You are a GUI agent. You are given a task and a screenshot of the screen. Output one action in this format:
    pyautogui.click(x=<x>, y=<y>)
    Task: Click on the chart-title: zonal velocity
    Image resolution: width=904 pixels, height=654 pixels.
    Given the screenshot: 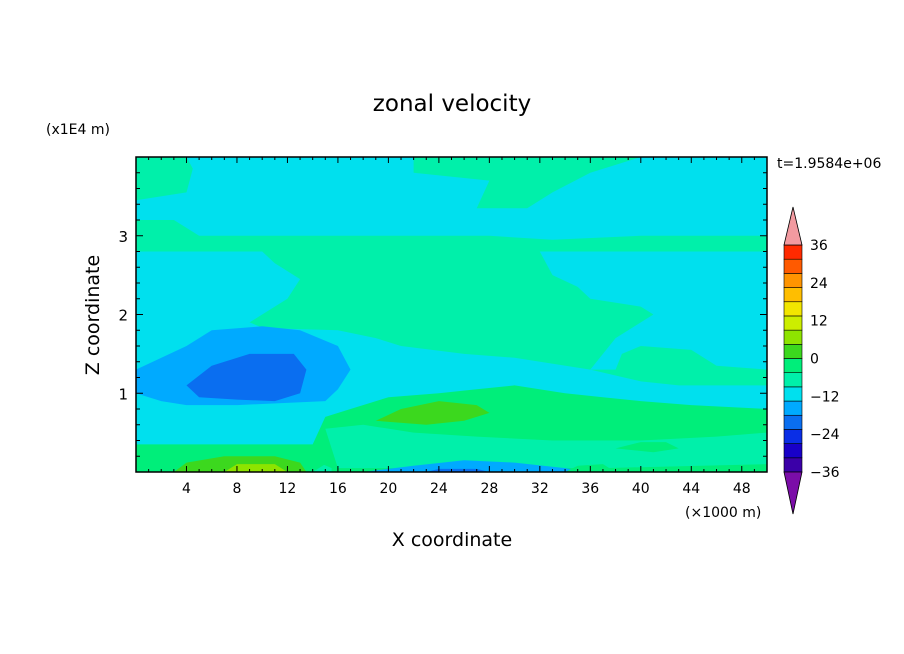 What is the action you would take?
    pyautogui.click(x=452, y=104)
    